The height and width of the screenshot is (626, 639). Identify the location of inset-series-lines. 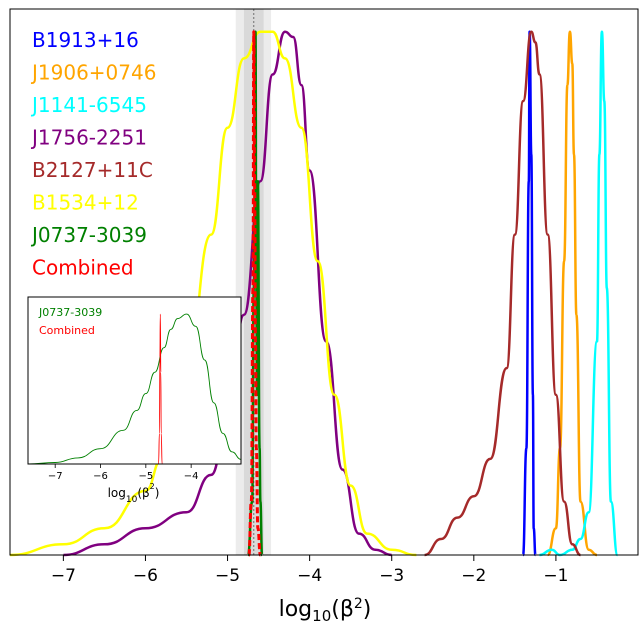
(134, 389).